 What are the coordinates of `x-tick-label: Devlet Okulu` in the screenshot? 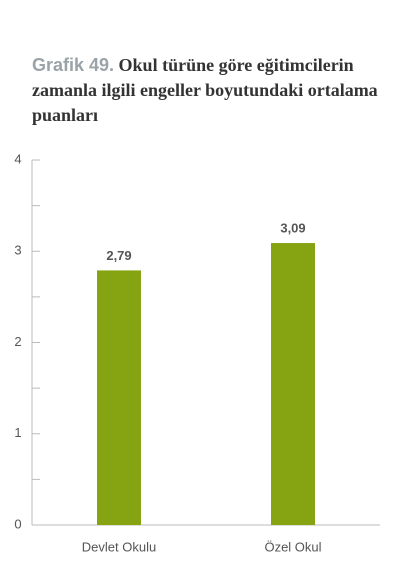 It's located at (119, 546).